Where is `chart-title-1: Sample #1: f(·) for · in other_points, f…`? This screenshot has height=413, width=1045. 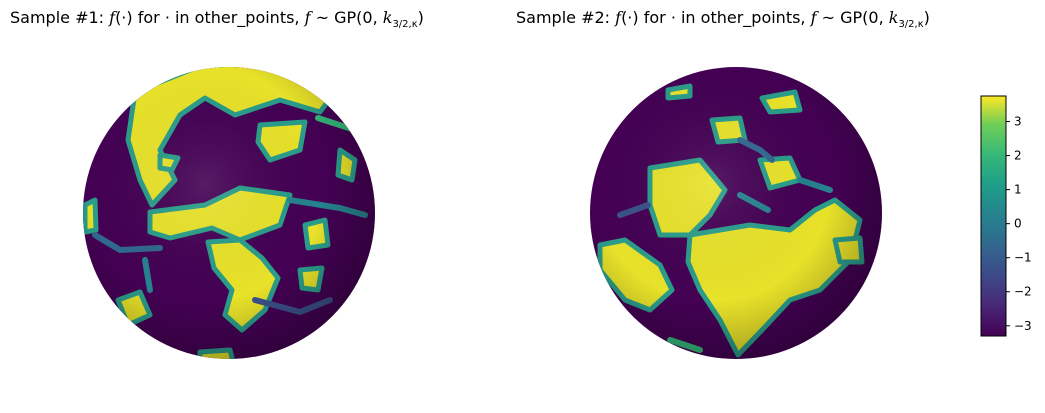
chart-title-1: Sample #1: f(·) for · in other_points, f… is located at coordinates (217, 19).